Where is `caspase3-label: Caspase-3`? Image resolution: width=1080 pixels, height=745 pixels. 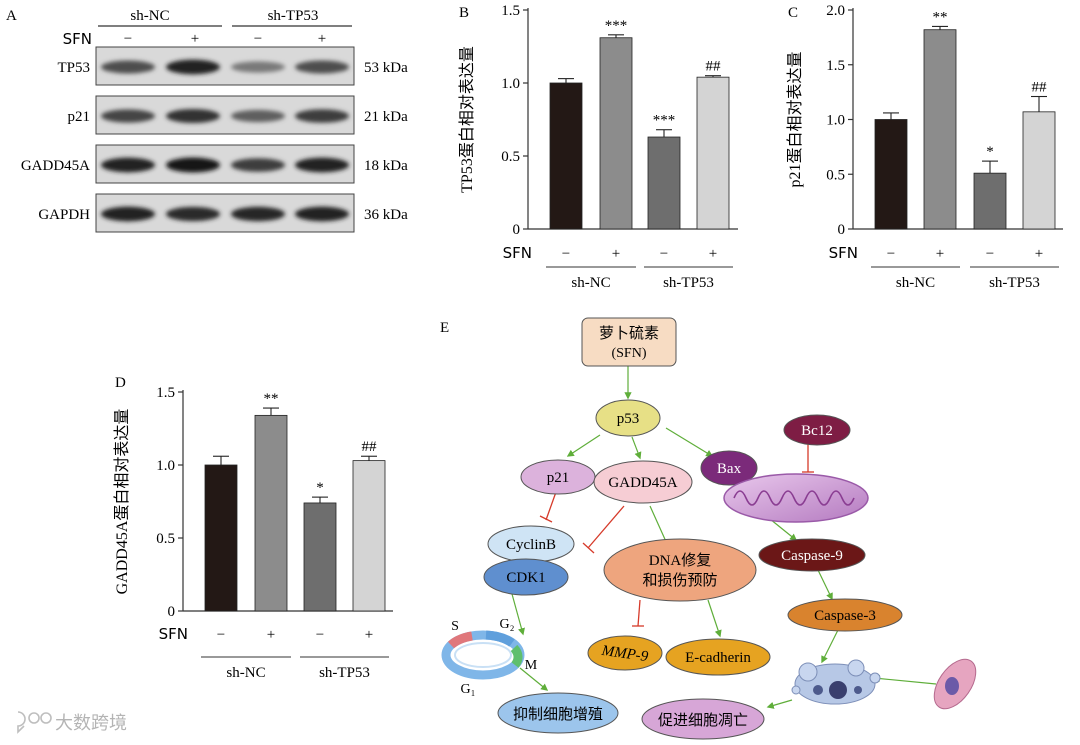
caspase3-label: Caspase-3 is located at coordinates (845, 616).